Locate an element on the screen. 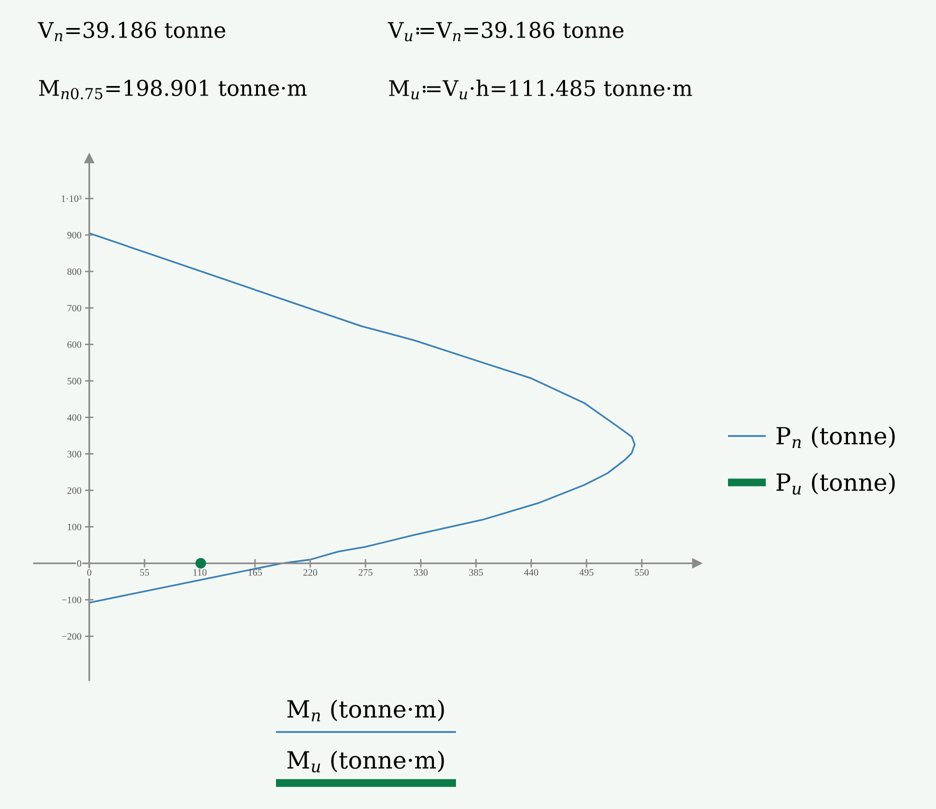 This screenshot has width=936, height=809. y-tick-label: 800 is located at coordinates (74, 271).